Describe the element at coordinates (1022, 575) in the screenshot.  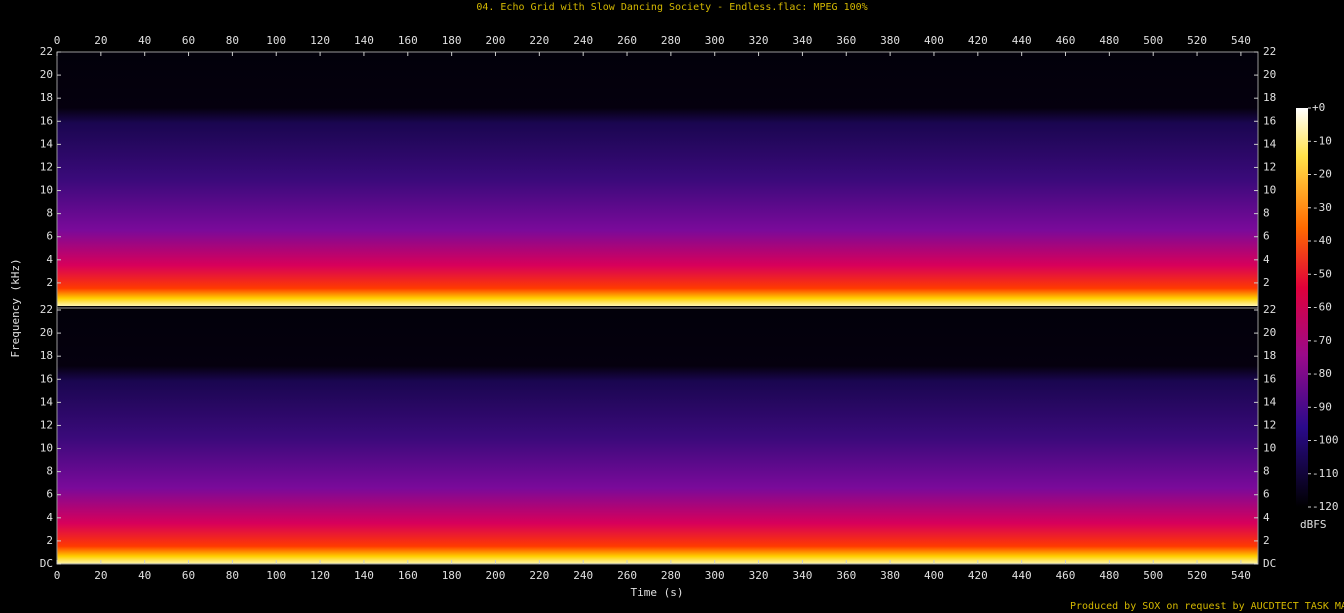
I see `x-tick-label-bottom: 440` at that location.